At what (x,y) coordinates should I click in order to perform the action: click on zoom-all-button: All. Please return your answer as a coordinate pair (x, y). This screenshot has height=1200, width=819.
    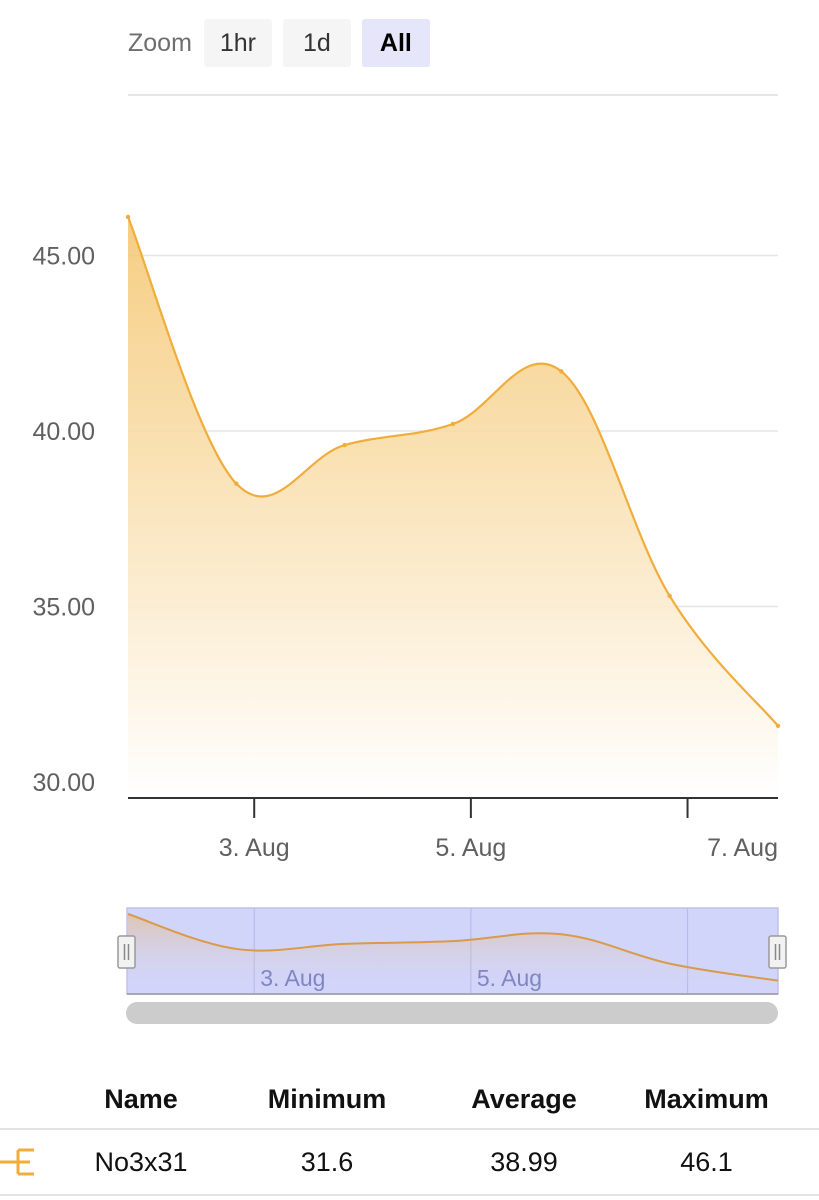
    Looking at the image, I should click on (395, 43).